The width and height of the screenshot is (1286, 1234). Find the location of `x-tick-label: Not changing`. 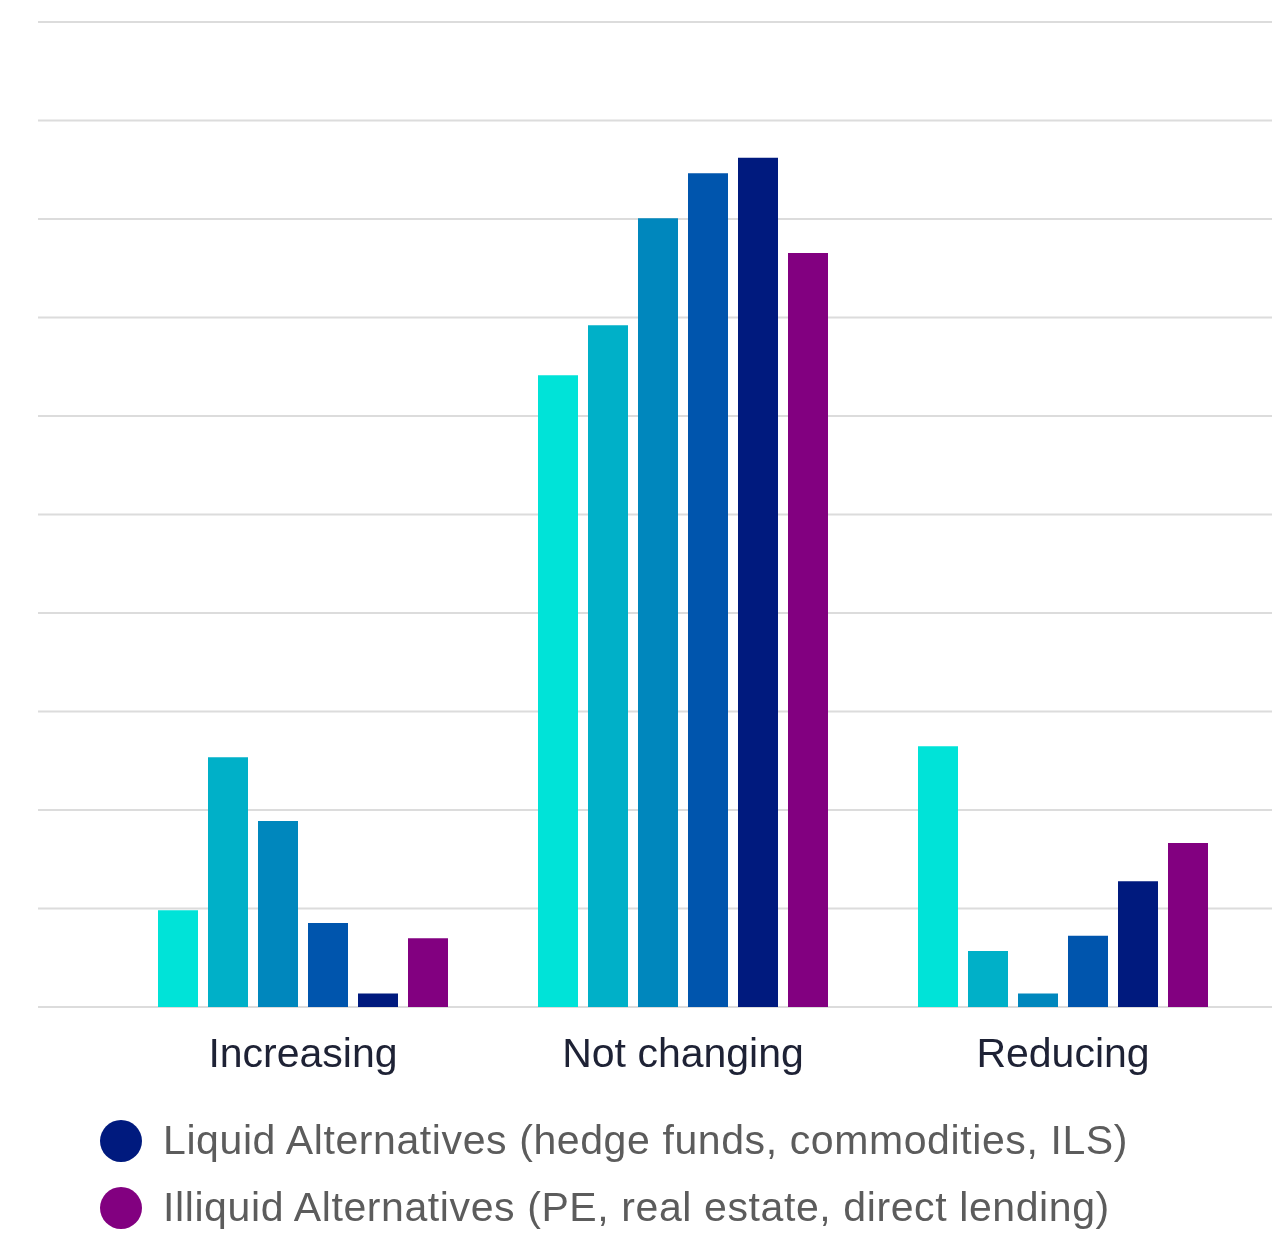

x-tick-label: Not changing is located at coordinates (683, 1053).